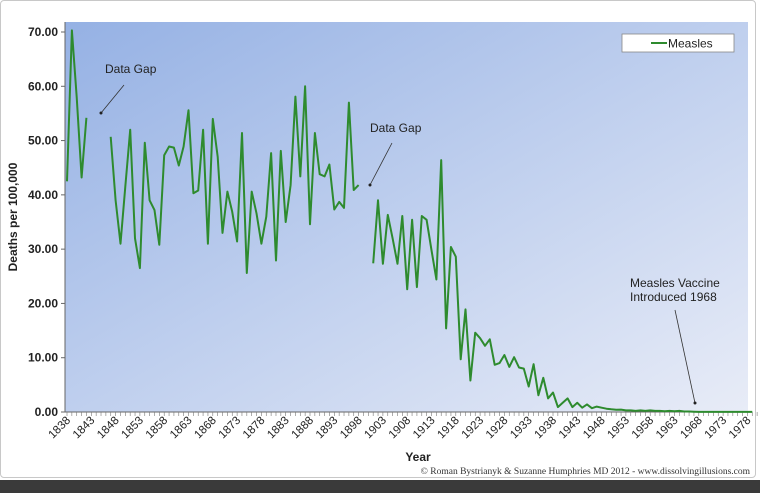 This screenshot has width=760, height=493. Describe the element at coordinates (473, 428) in the screenshot. I see `x-tick-label: 1923` at that location.